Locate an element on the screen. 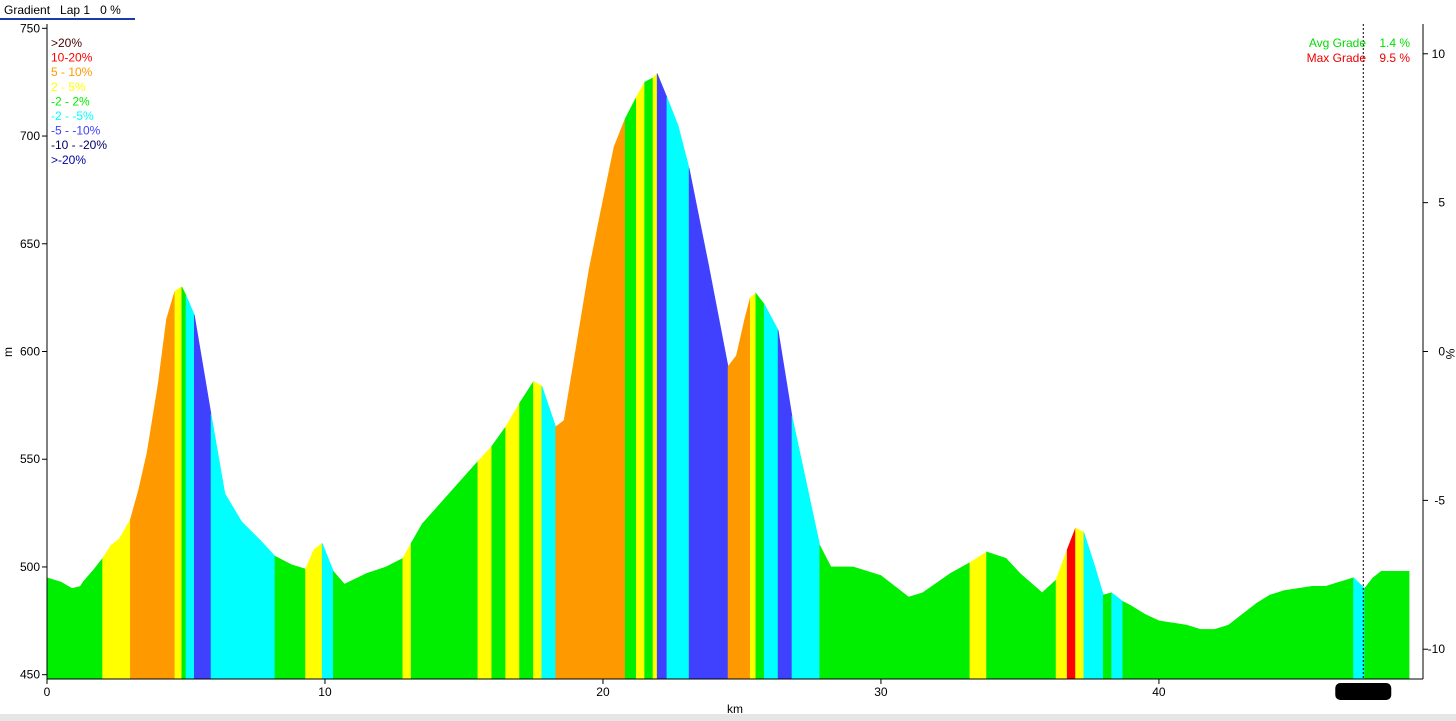 This screenshot has height=721, width=1456. x-tick-label: 10 is located at coordinates (325, 692).